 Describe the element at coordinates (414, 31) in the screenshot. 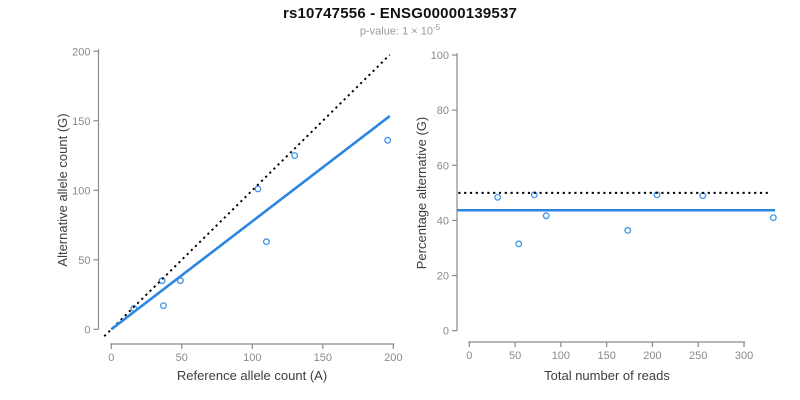

I see `pvalue-times-sign: ×` at that location.